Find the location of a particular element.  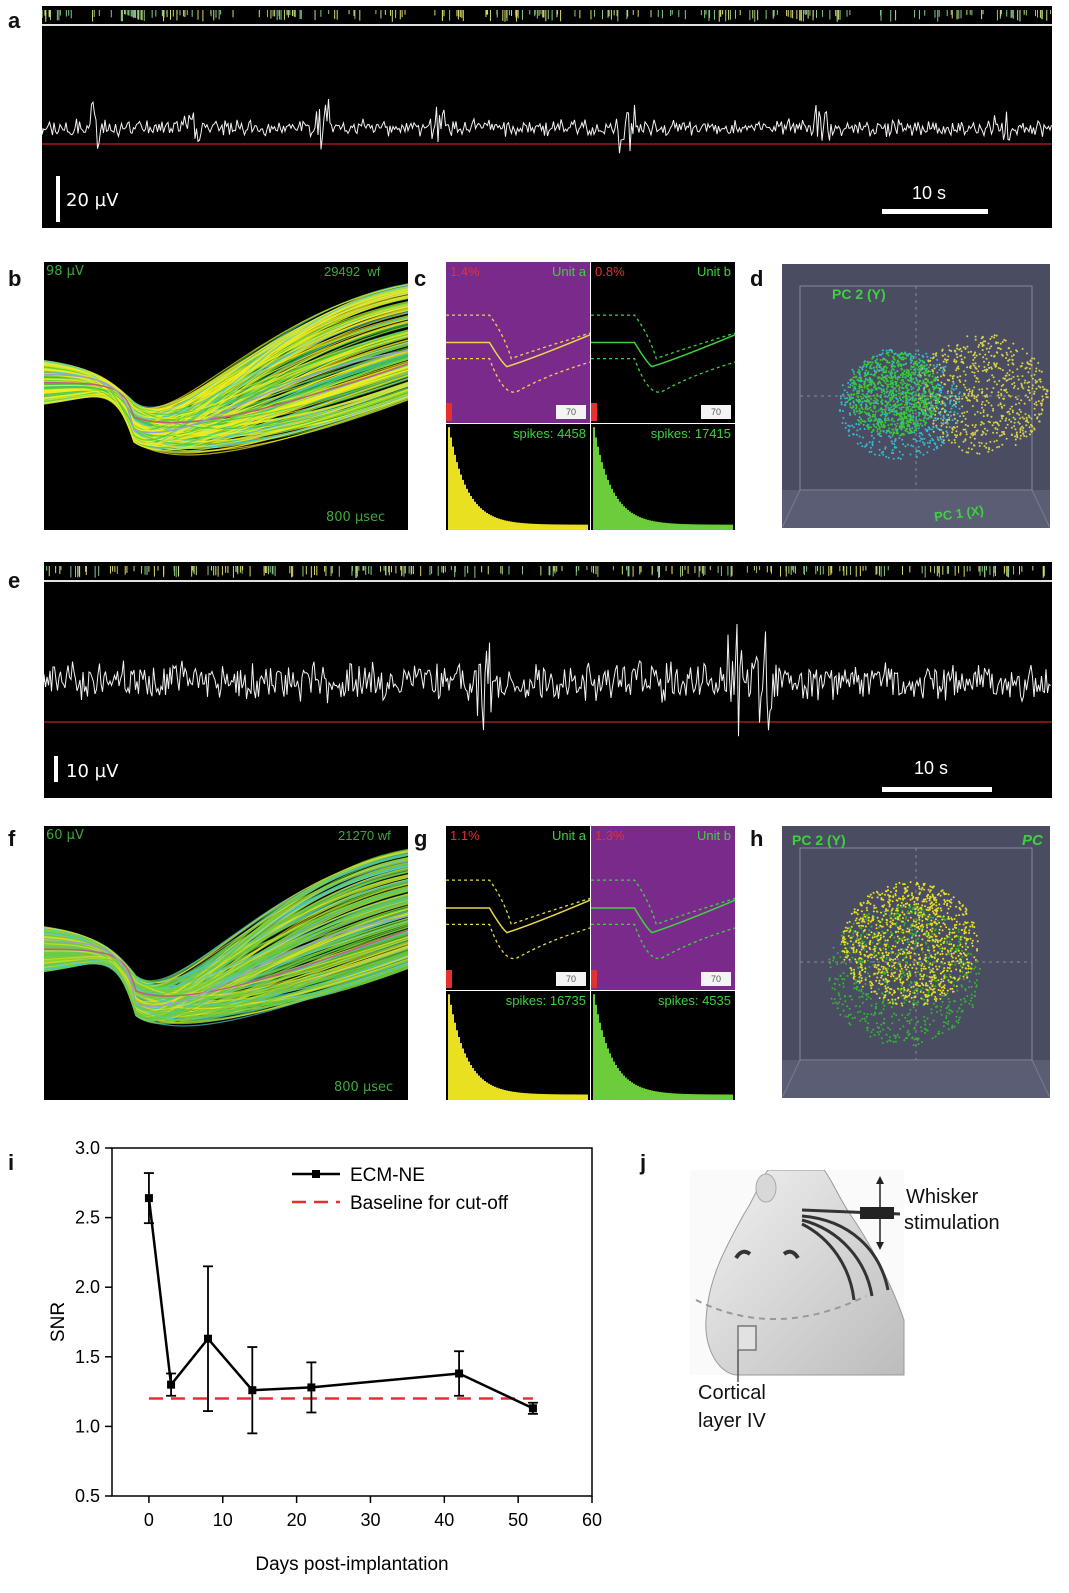

voltage-scale-label: 20 µV is located at coordinates (92, 200).